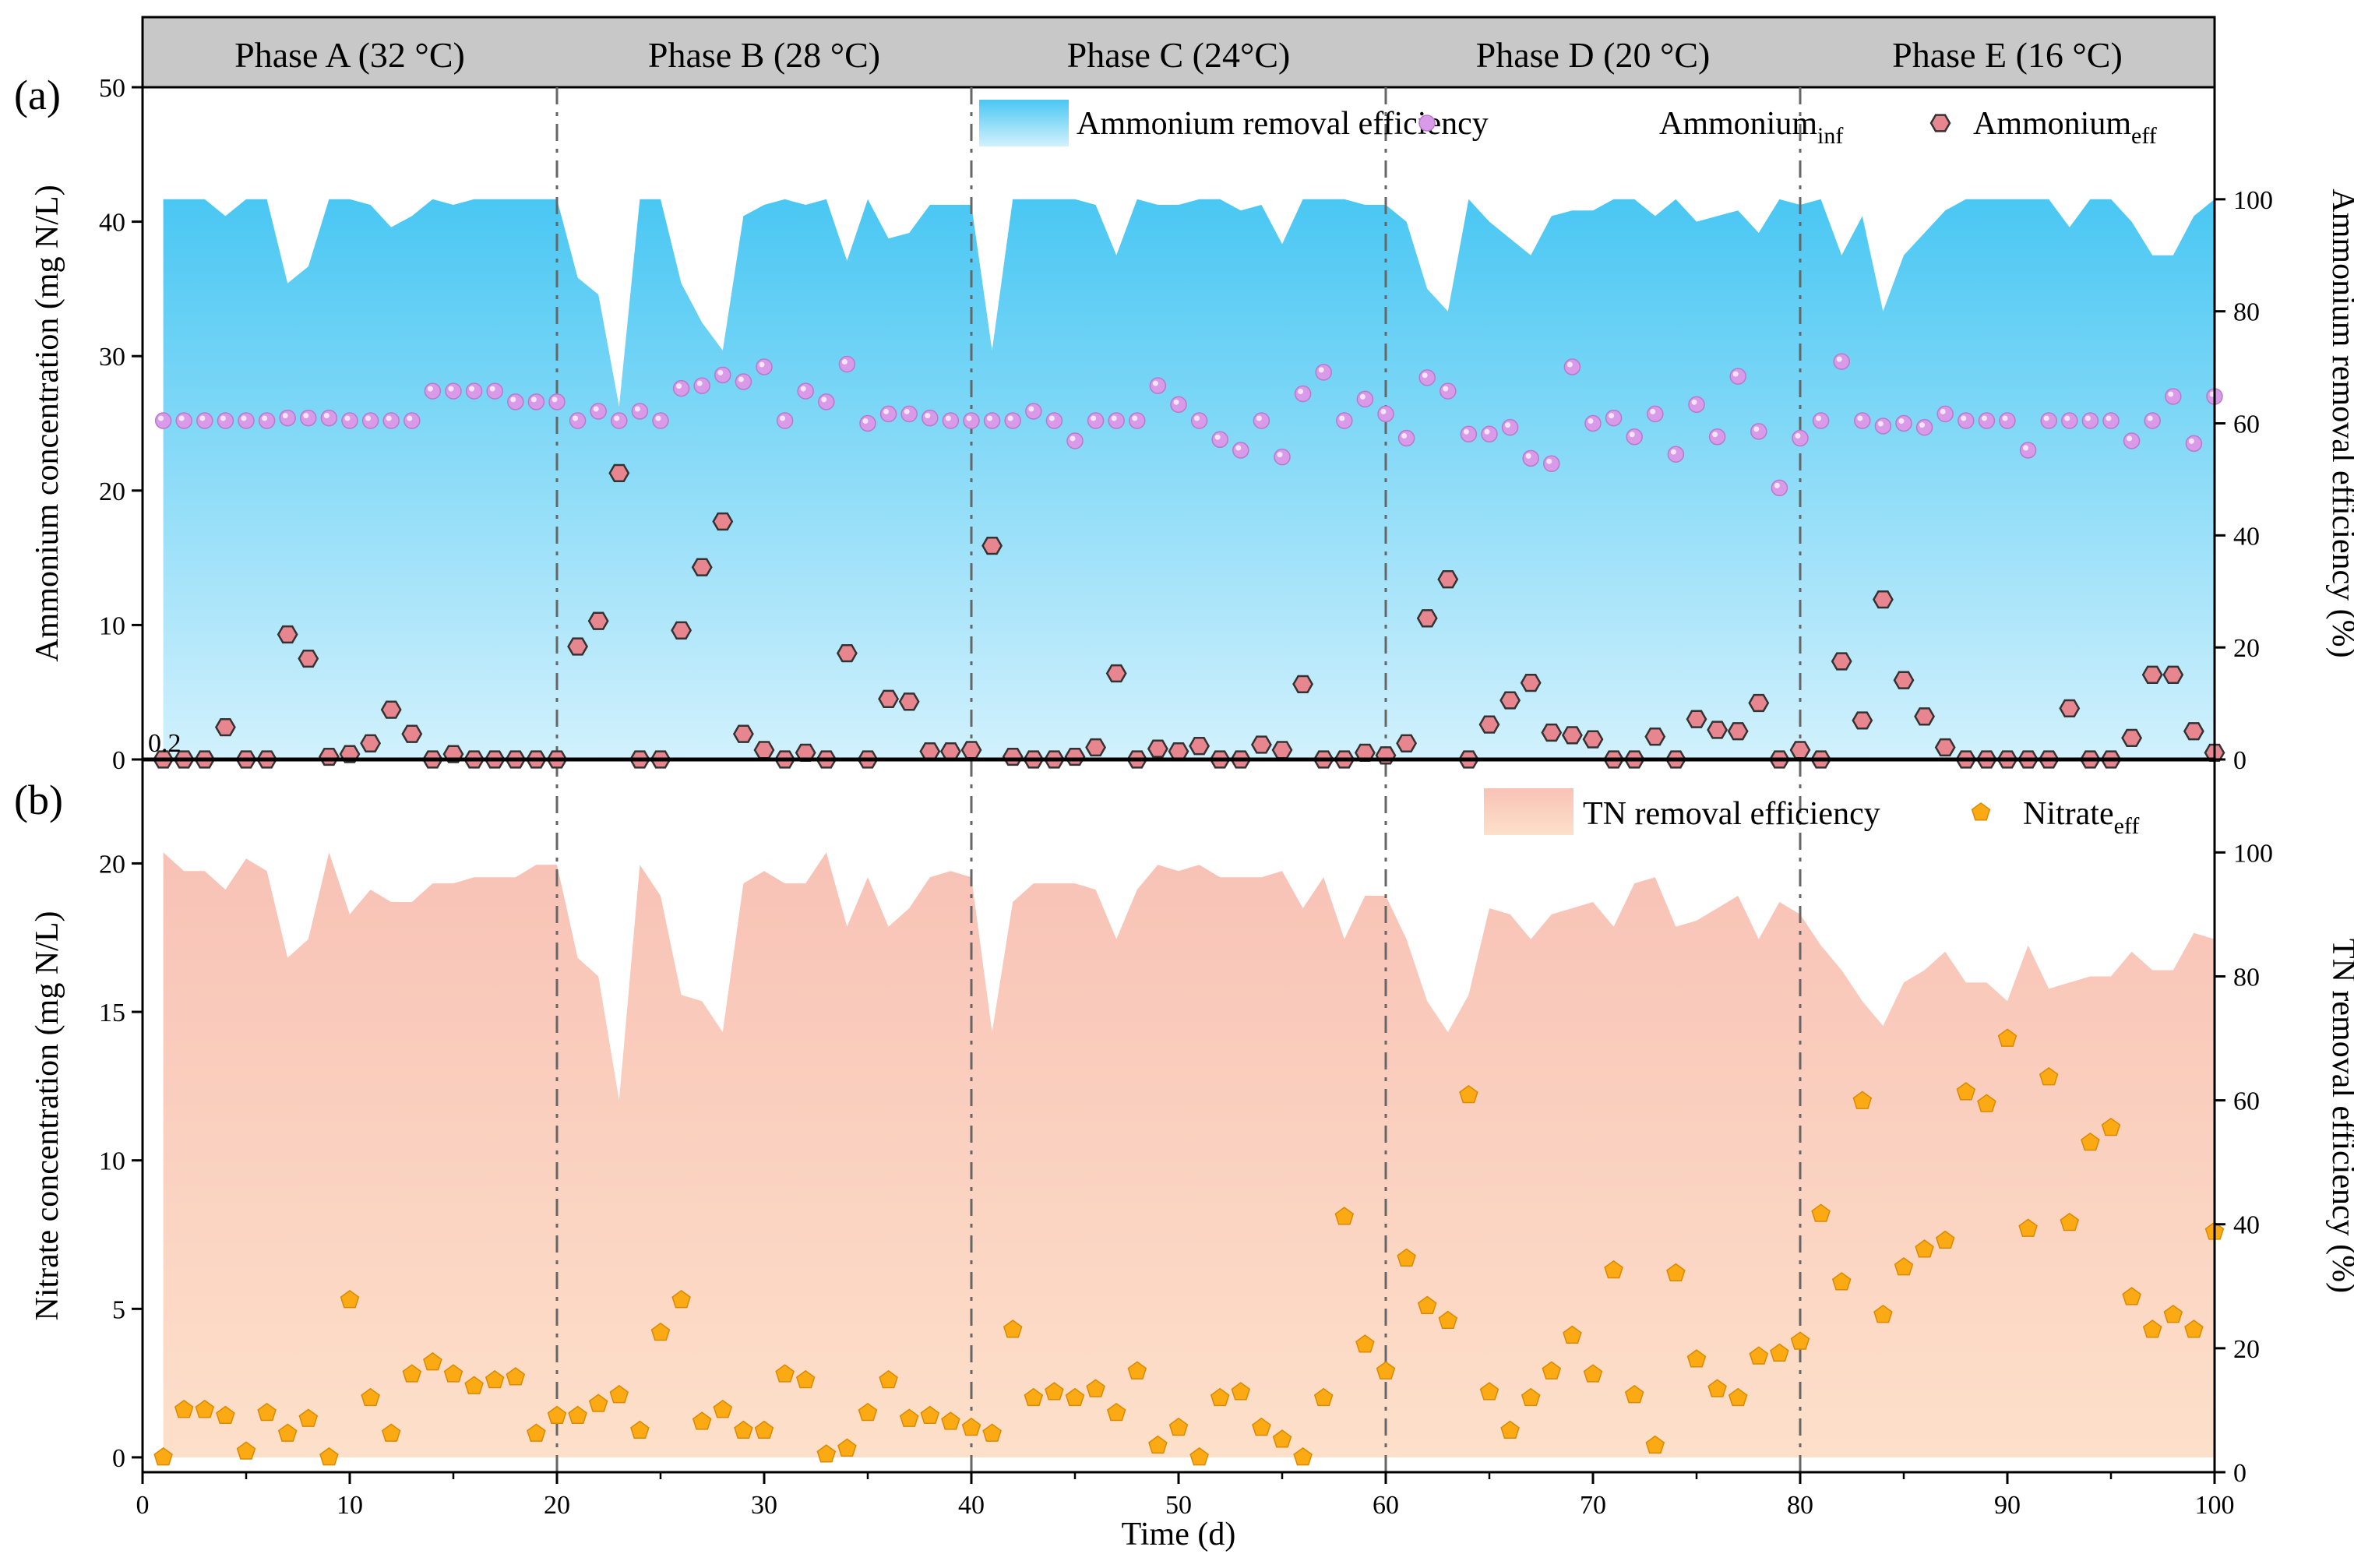 This screenshot has width=2354, height=1568. Describe the element at coordinates (118, 1309) in the screenshot. I see `left-y-tick-label: 5` at that location.